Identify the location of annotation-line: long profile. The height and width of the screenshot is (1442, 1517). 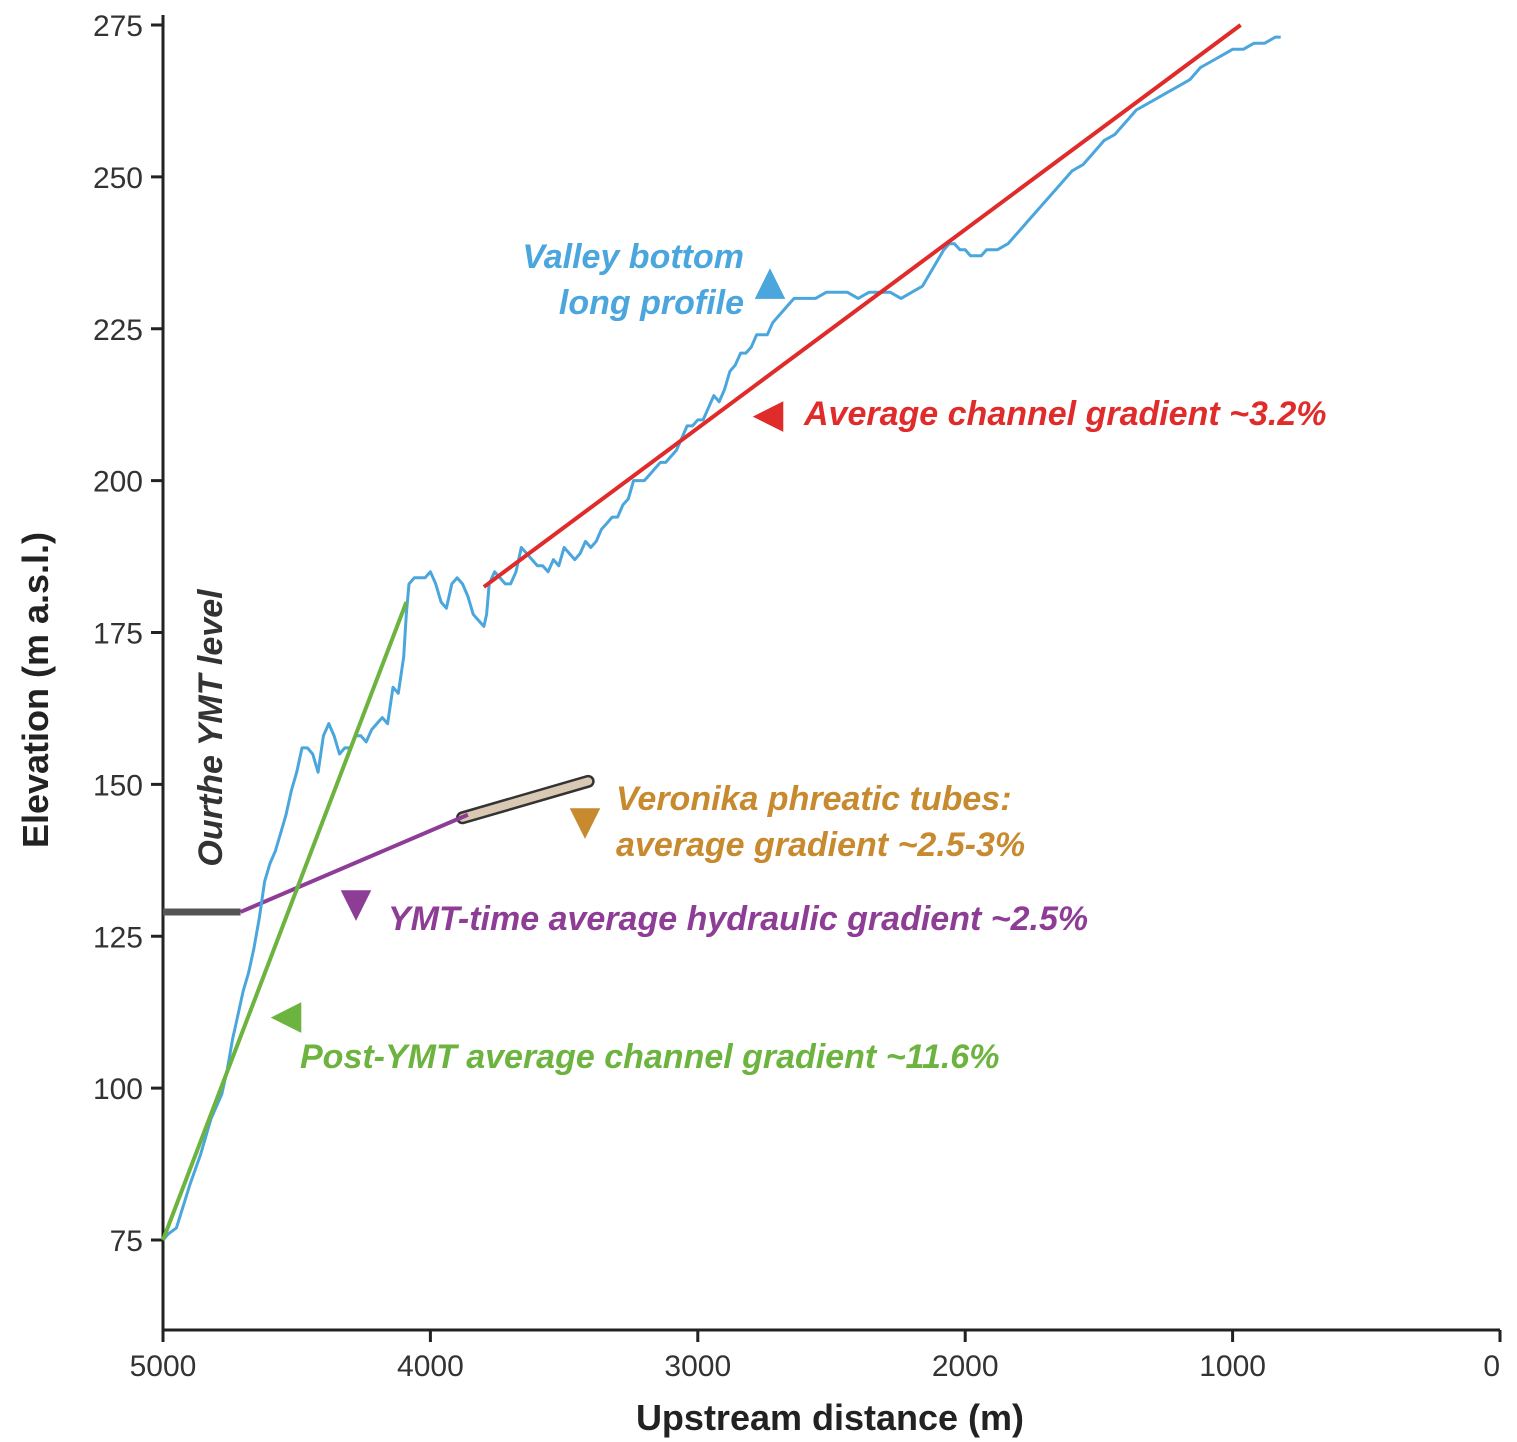
(651, 303).